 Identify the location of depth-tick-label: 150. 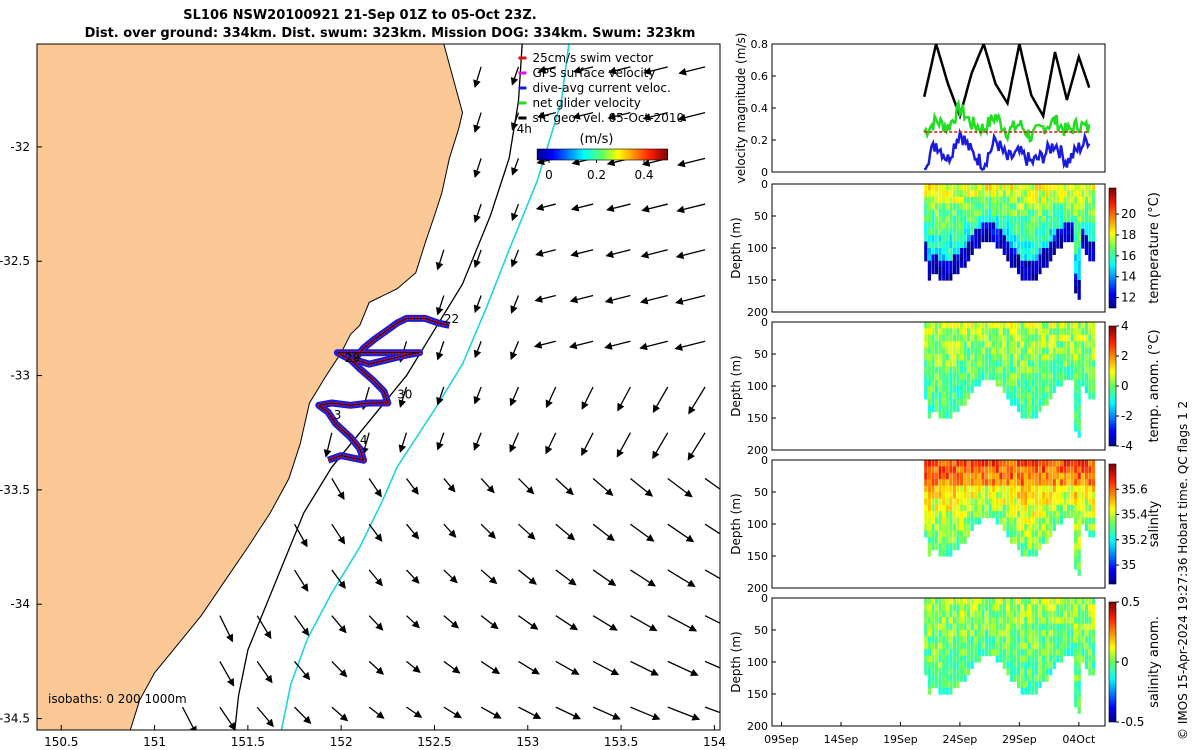
(757, 694).